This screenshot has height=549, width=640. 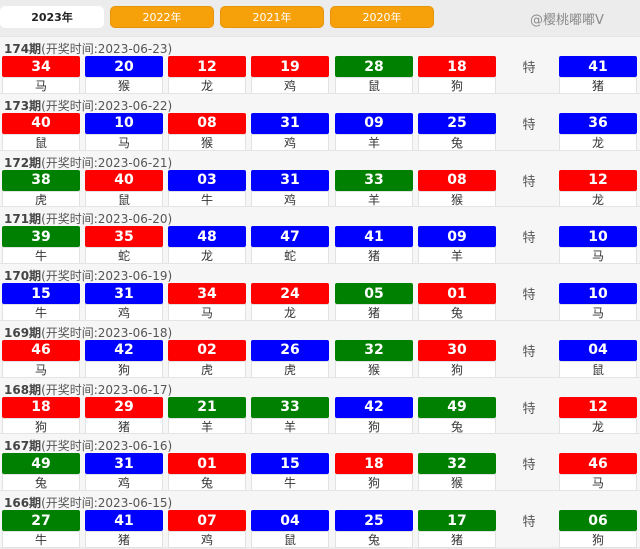 What do you see at coordinates (272, 17) in the screenshot?
I see `tab-year-2021: 2021年` at bounding box center [272, 17].